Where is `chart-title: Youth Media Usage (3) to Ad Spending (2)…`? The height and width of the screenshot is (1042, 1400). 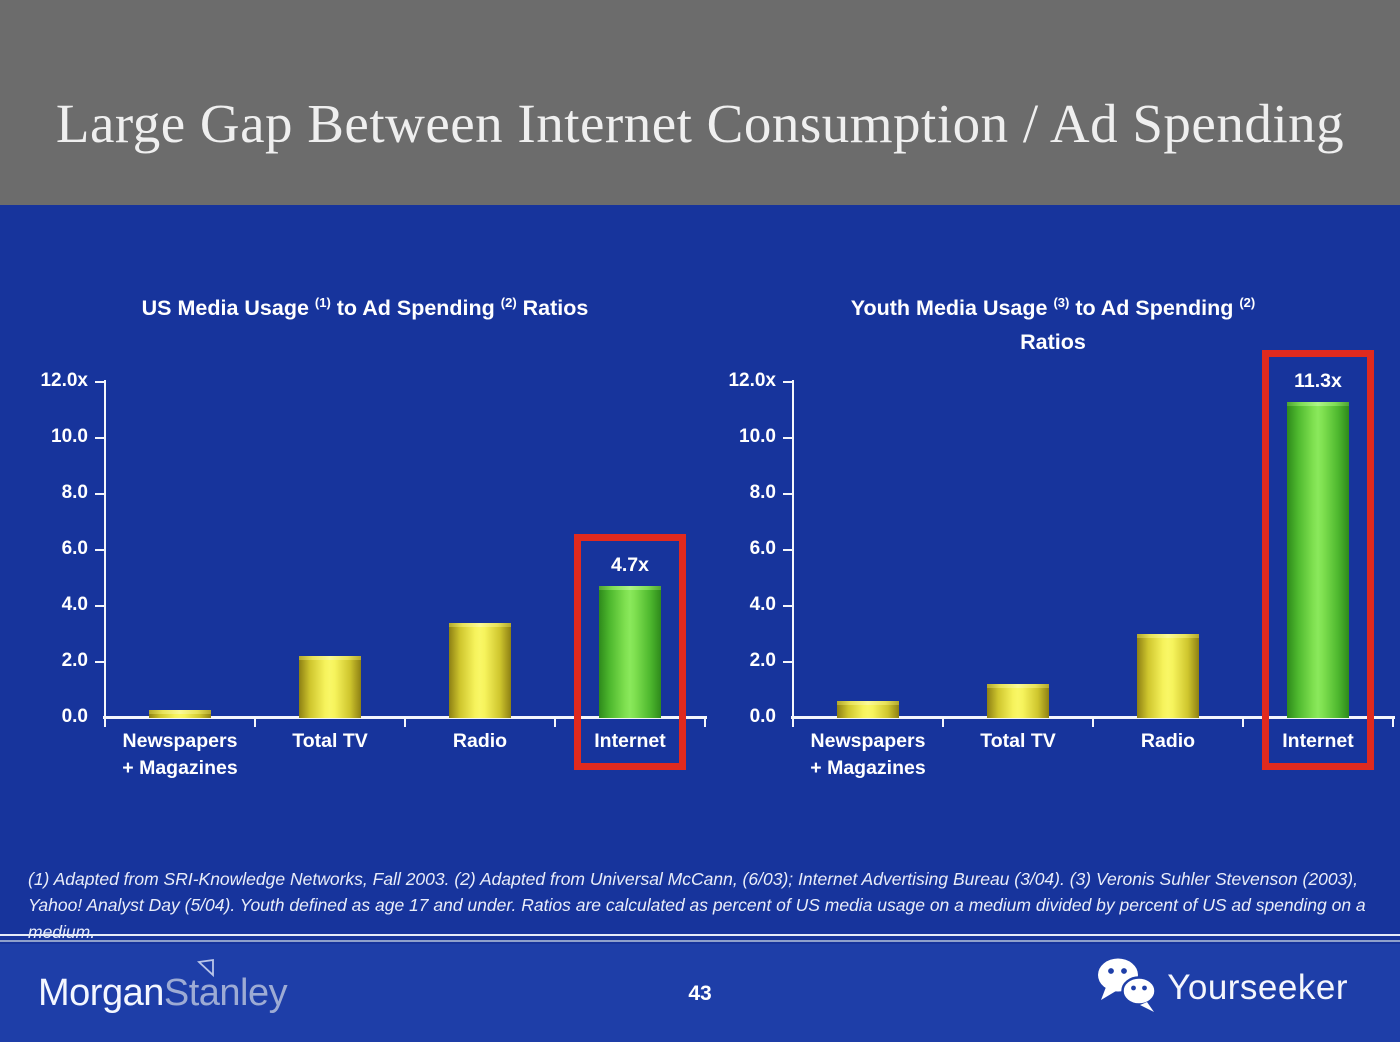 chart-title: Youth Media Usage (3) to Ad Spending (2)… is located at coordinates (1053, 325).